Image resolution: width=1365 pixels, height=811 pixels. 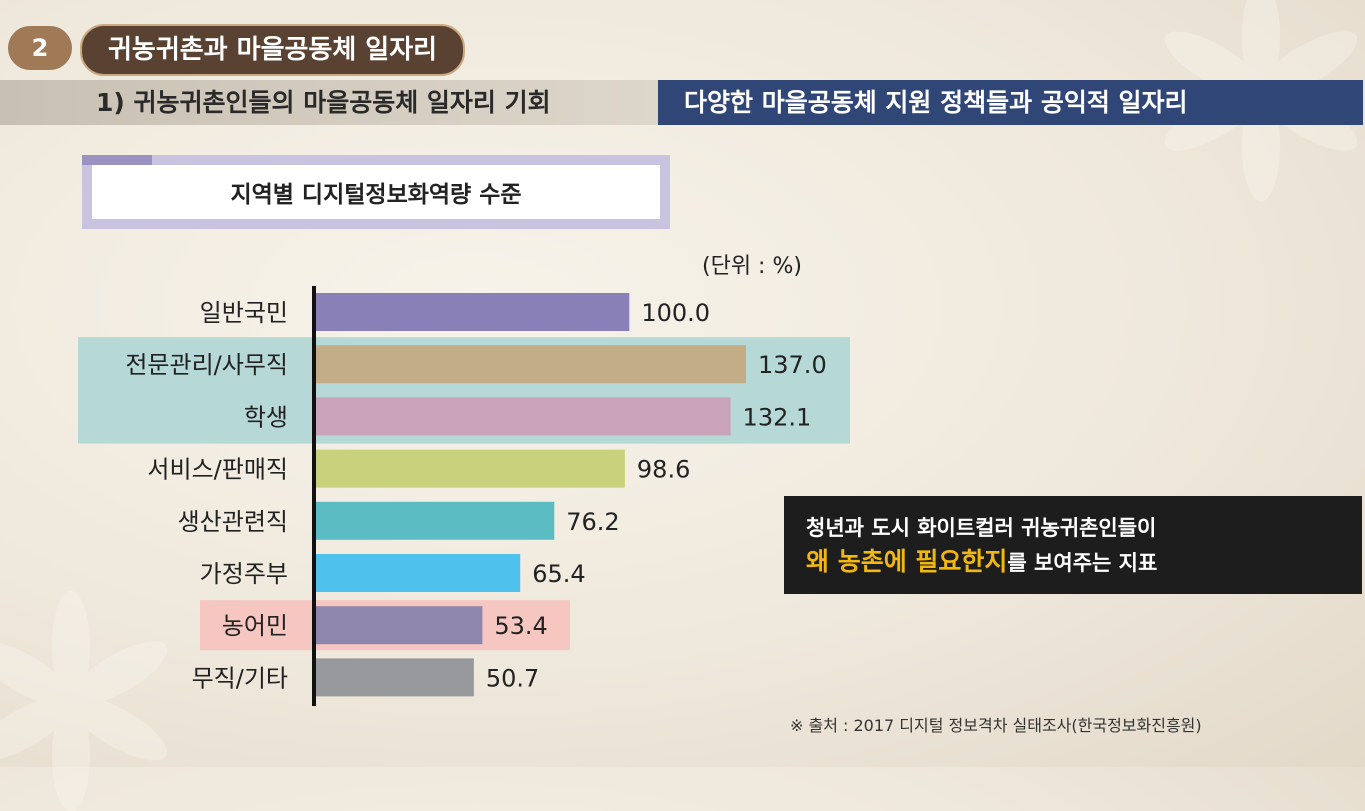 I want to click on callout-line2-rest: 를 보여주는 지표, so click(x=1082, y=563).